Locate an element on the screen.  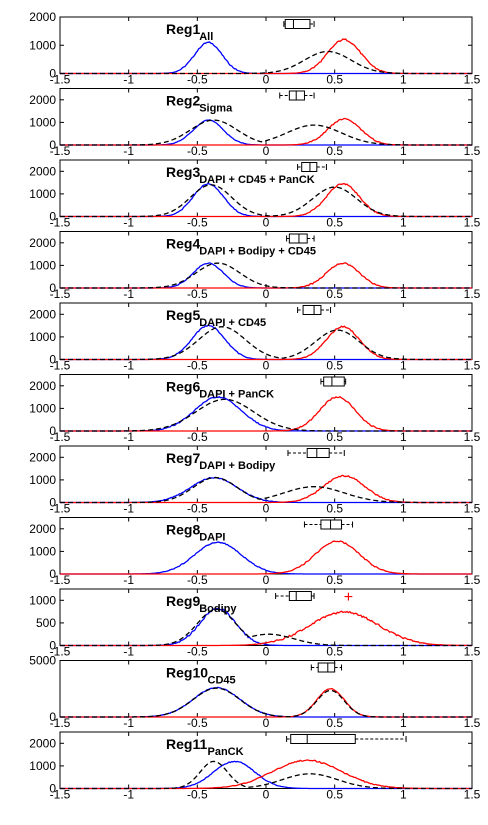
boxplot: + is located at coordinates (314, 597).